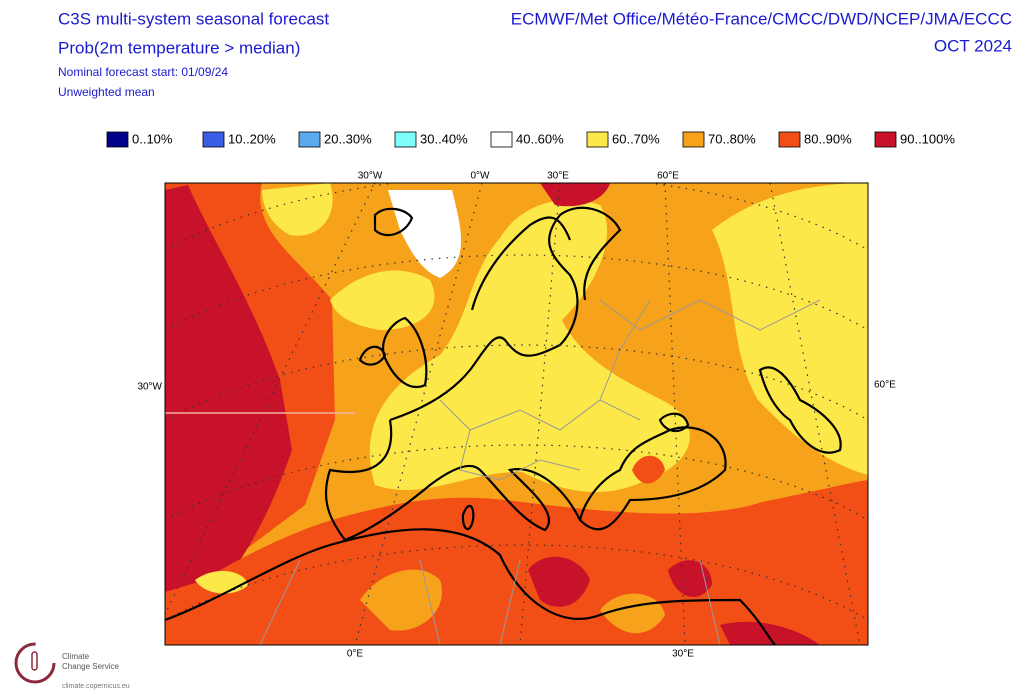  What do you see at coordinates (636, 138) in the screenshot?
I see `legend-label: 60..70%` at bounding box center [636, 138].